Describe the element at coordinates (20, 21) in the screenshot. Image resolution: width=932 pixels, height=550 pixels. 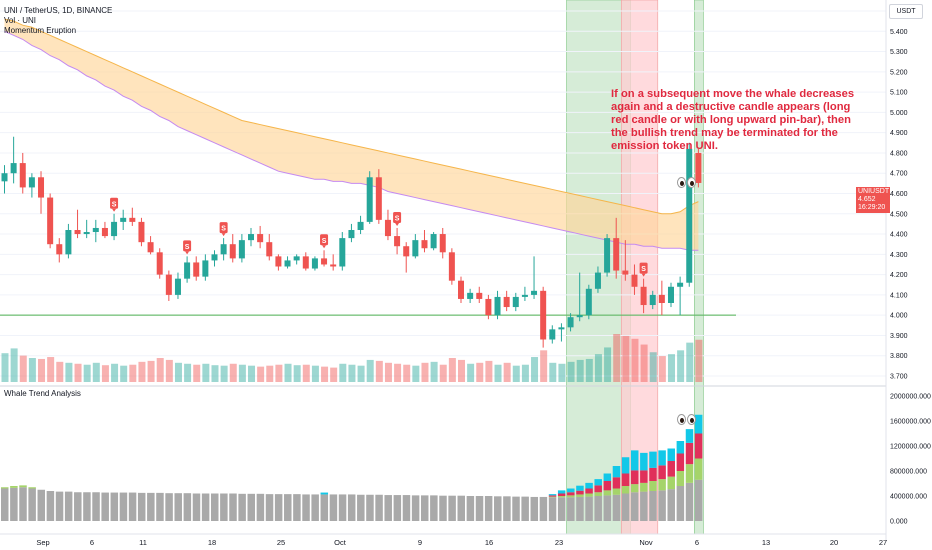
I see `volume-legend: Vol · UNI` at that location.